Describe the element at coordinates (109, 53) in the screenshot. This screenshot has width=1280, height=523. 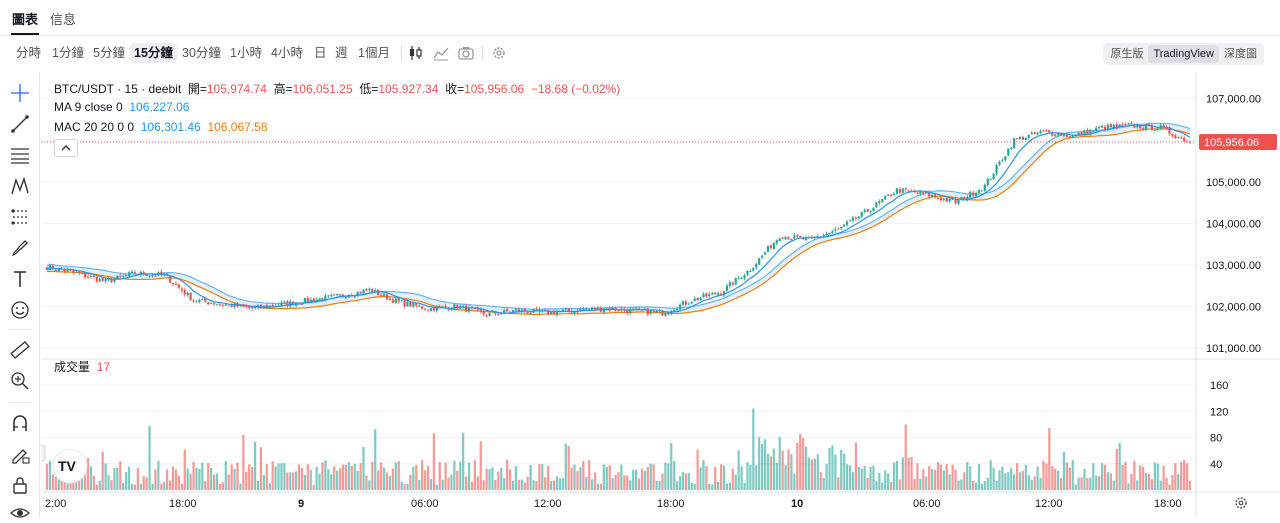
I see `interval-5m: 5分鐘` at that location.